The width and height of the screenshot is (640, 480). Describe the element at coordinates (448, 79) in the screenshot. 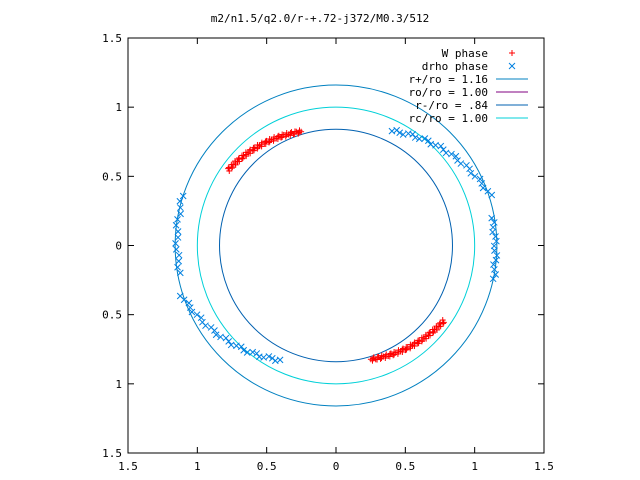

I see `legend-label: r+/ro = 1.16` at that location.